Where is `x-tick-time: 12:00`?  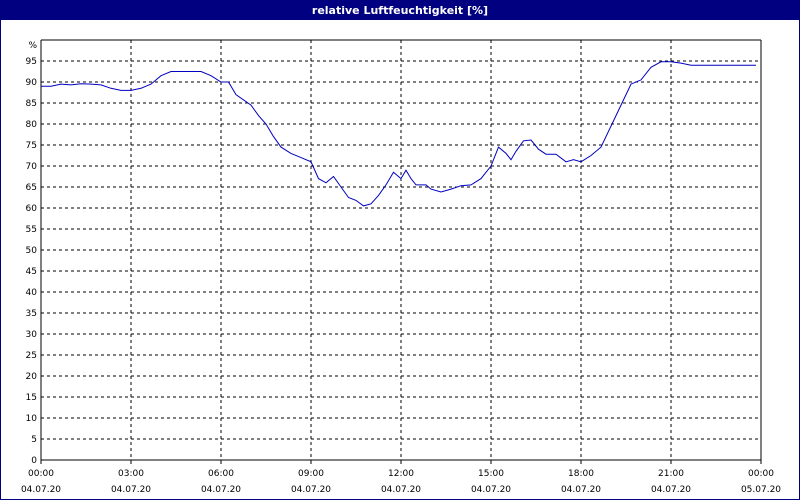
x-tick-time: 12:00 is located at coordinates (401, 474).